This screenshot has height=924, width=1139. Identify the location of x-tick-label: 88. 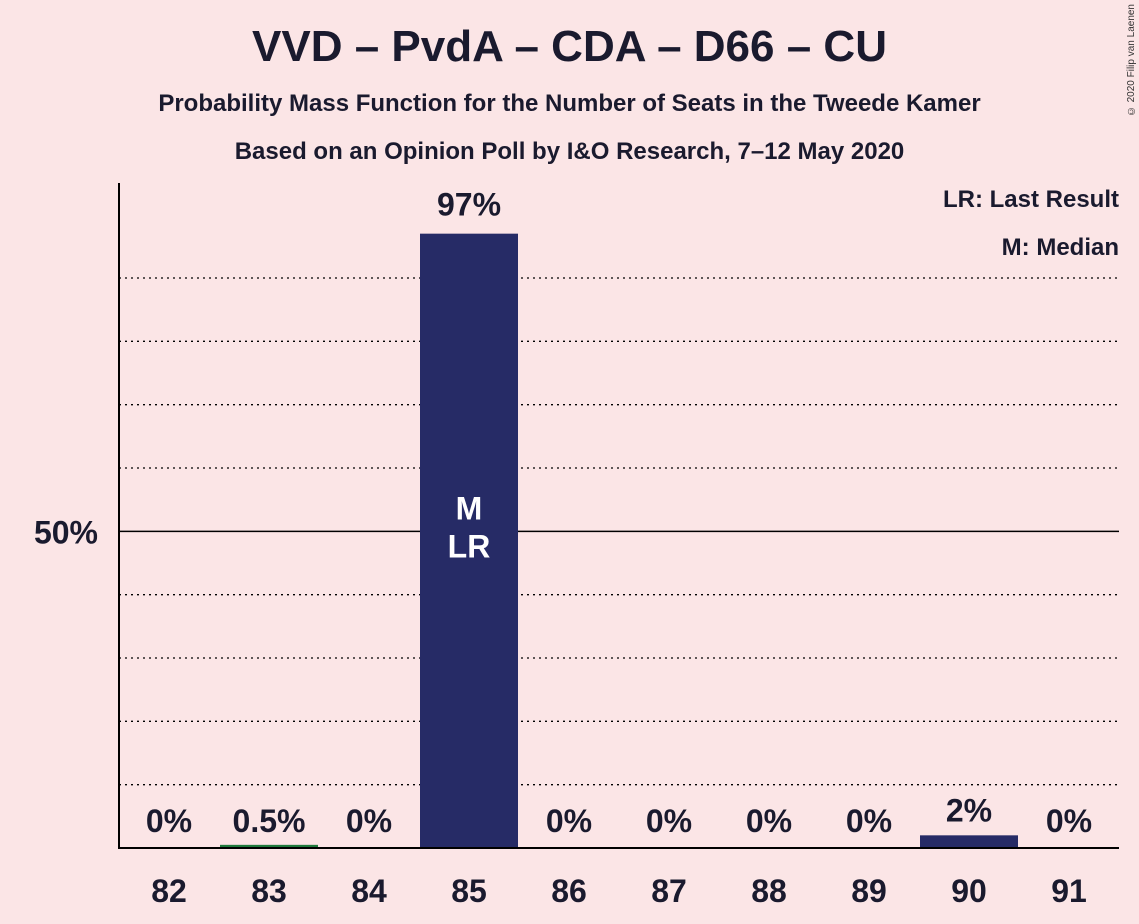
(769, 891).